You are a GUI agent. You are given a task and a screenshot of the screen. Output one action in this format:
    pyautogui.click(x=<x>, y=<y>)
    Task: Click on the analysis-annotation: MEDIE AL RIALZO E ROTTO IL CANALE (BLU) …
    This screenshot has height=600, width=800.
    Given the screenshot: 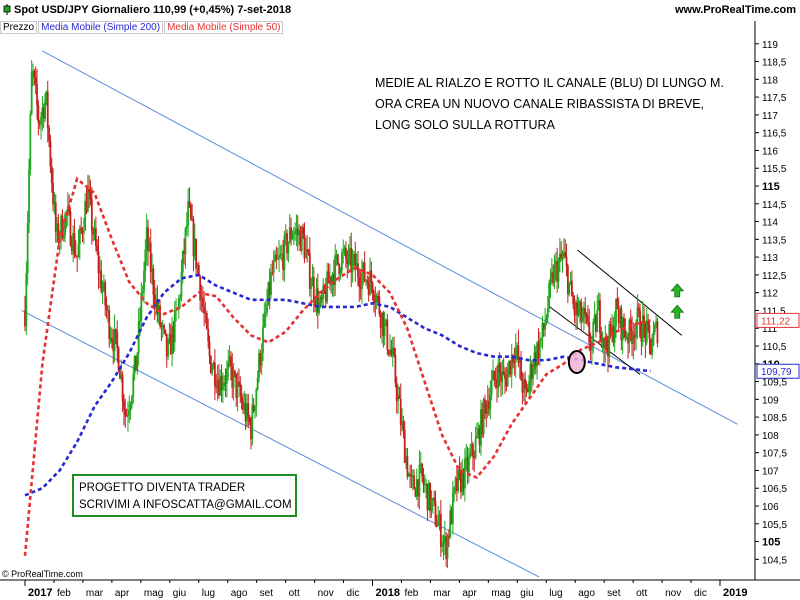 What is the action you would take?
    pyautogui.click(x=585, y=104)
    